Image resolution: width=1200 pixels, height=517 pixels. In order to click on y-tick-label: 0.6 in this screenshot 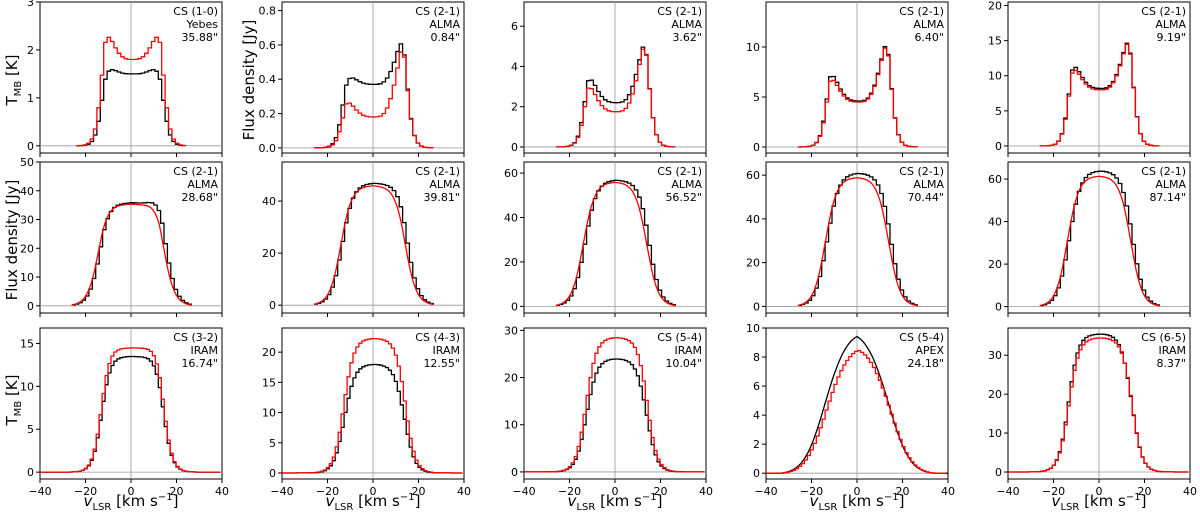, I will do `click(268, 45)`.